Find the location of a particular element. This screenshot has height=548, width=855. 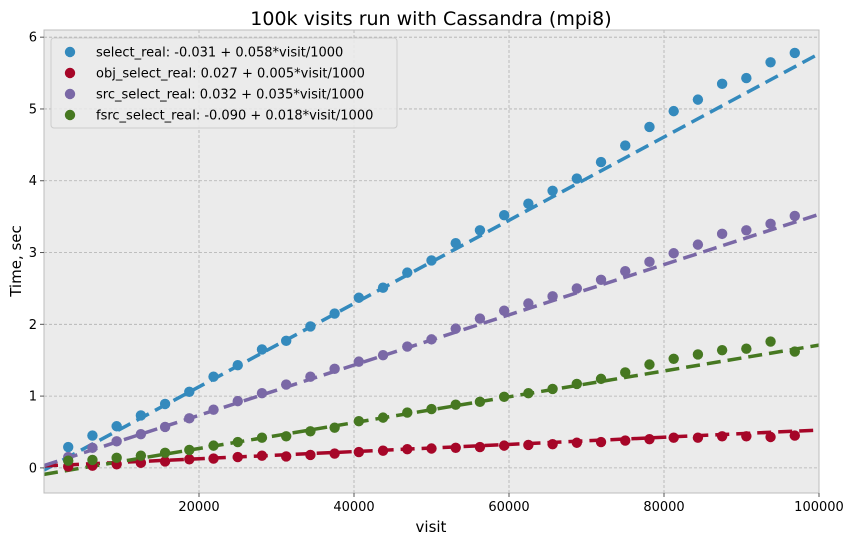

x-axis-ticks: 20000 40000 60000 80000 100000 is located at coordinates (511, 504).